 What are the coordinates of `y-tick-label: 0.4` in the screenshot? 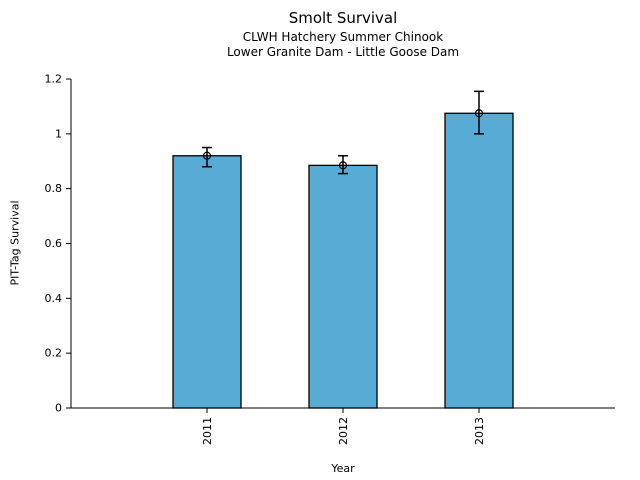 It's located at (54, 298).